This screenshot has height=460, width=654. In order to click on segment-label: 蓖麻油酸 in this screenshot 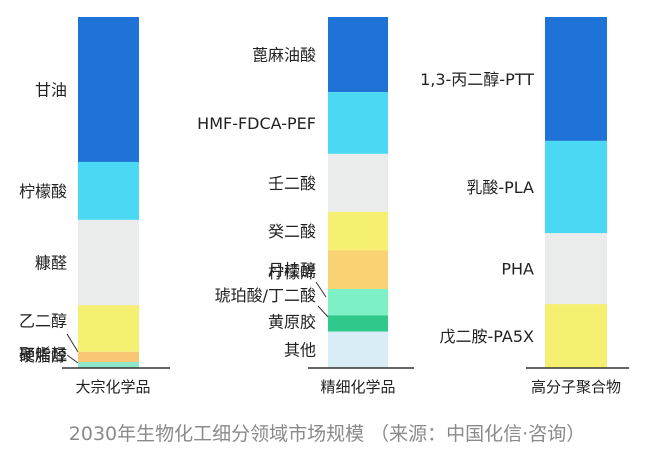, I will do `click(284, 55)`.